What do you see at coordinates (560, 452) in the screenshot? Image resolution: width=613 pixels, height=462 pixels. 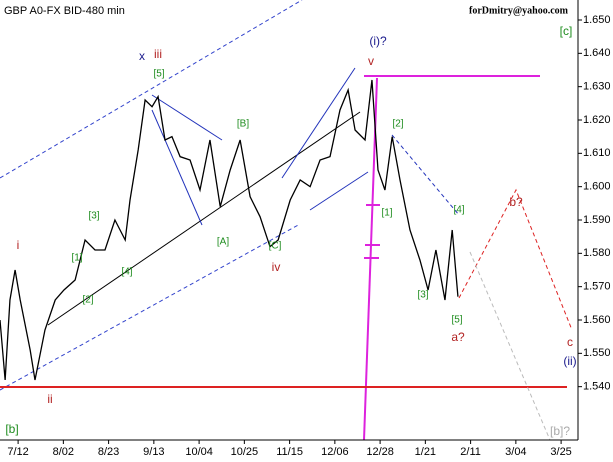 I see `x-tick-label: 3/25` at bounding box center [560, 452].